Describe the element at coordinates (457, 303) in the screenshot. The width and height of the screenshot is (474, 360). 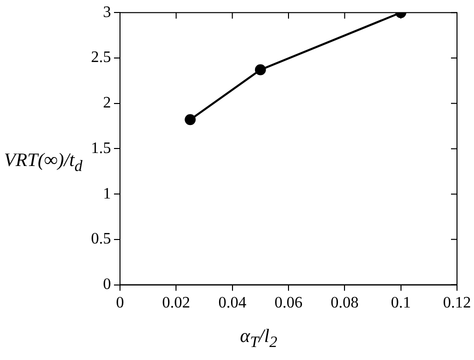
I see `x-tick-label: 0.12` at that location.